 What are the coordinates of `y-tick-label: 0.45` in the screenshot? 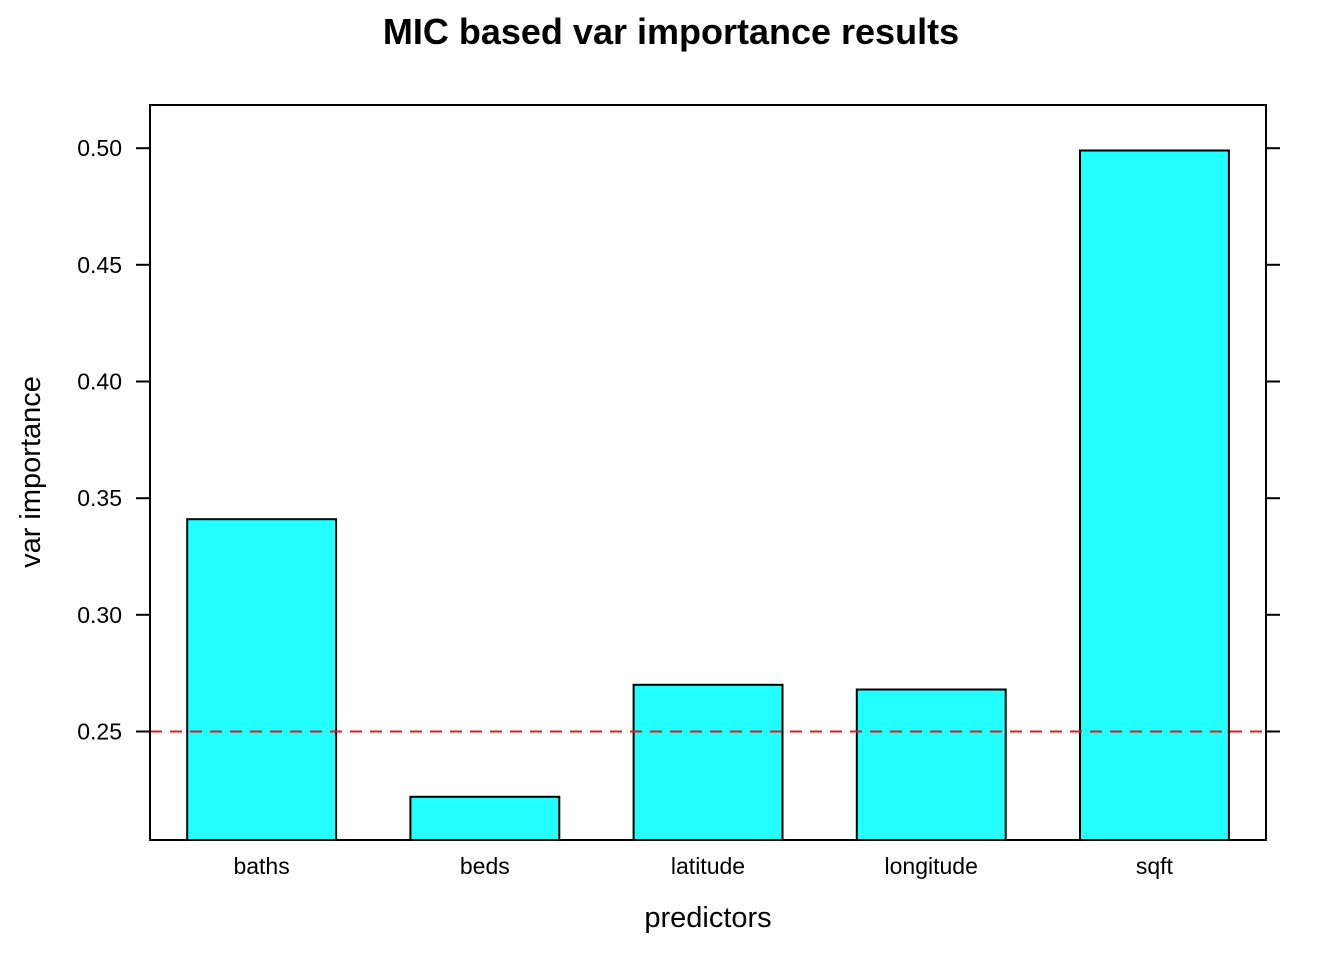 It's located at (99, 265).